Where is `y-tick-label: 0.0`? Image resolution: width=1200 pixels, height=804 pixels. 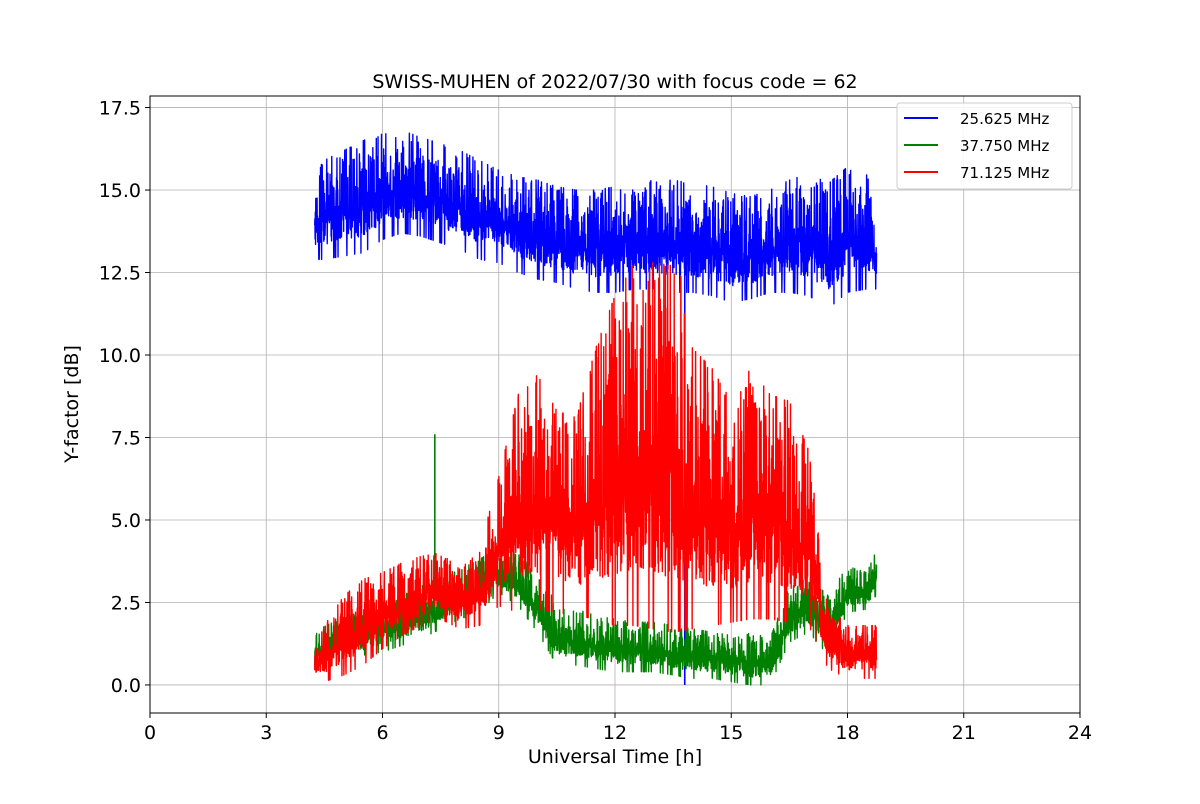 y-tick-label: 0.0 is located at coordinates (126, 686).